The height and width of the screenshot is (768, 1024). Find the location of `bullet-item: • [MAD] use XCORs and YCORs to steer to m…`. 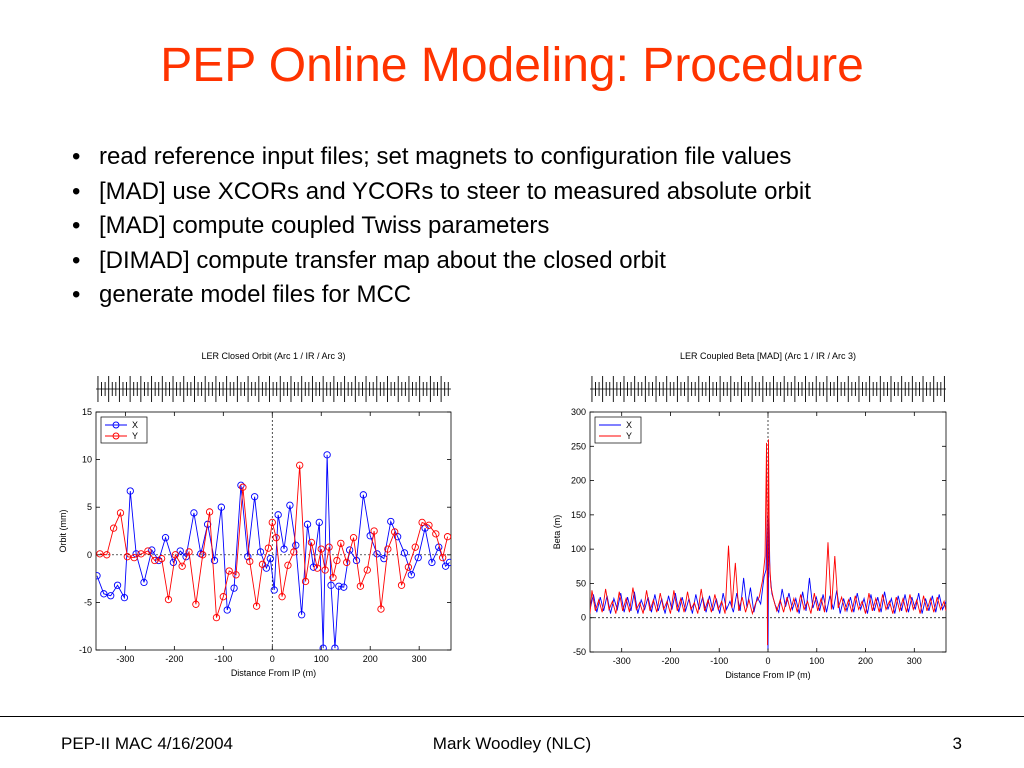

bullet-item: • [MAD] use XCORs and YCORs to steer to m… is located at coordinates (441, 192).